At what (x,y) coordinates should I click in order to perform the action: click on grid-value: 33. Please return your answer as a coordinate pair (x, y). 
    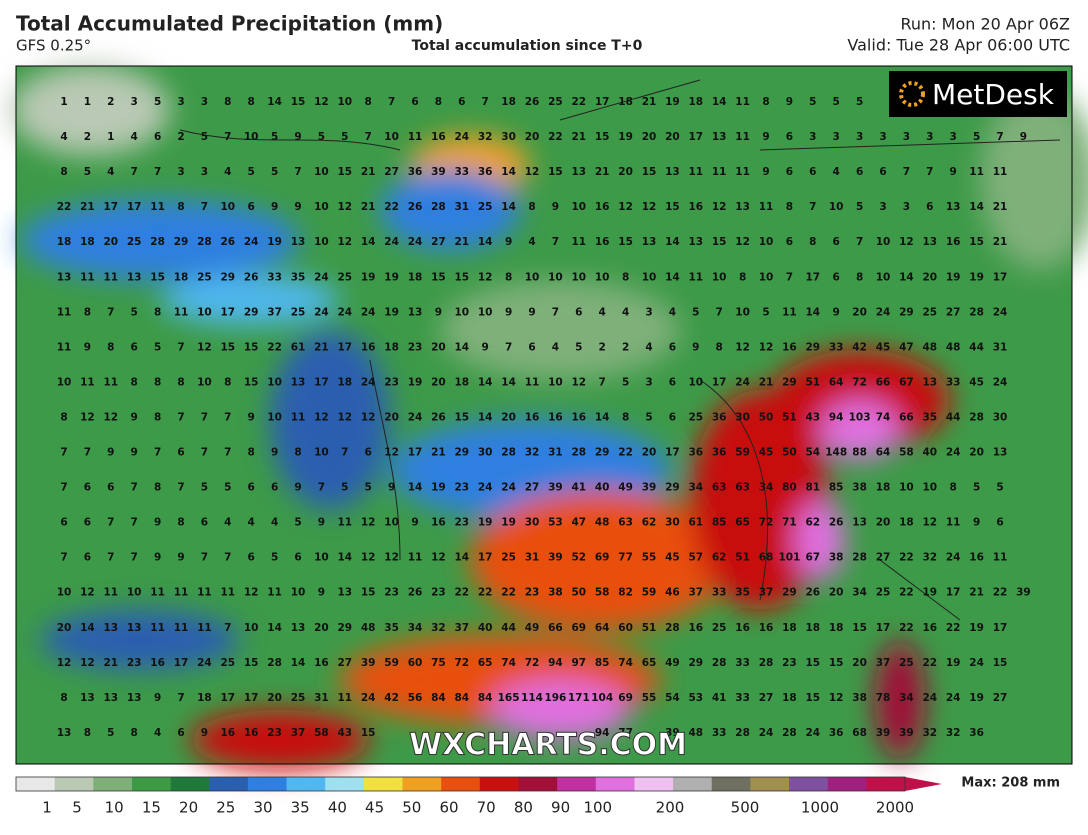
    Looking at the image, I should click on (742, 698).